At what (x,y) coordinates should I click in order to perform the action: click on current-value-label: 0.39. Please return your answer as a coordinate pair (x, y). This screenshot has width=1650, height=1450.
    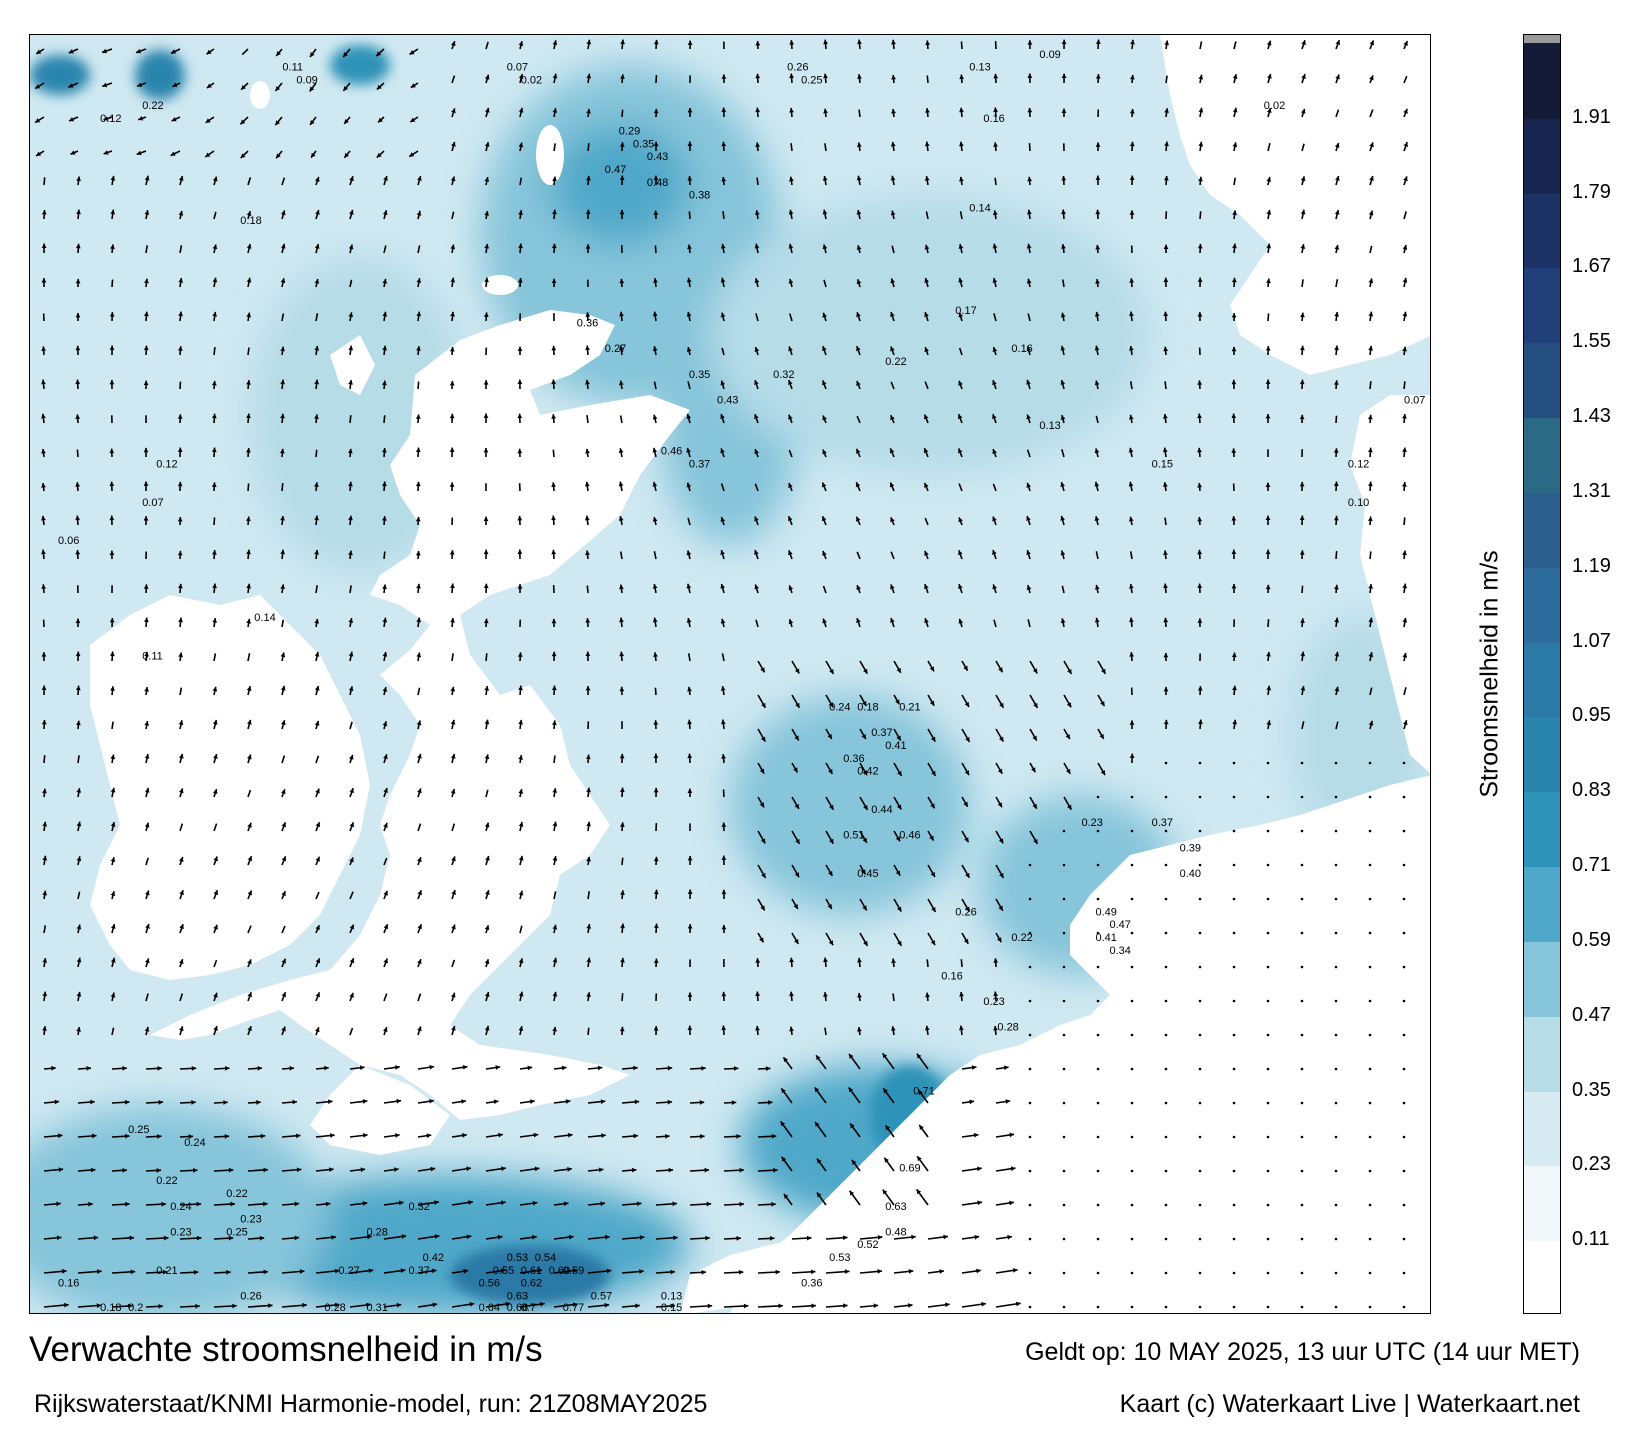
    Looking at the image, I should click on (1190, 848).